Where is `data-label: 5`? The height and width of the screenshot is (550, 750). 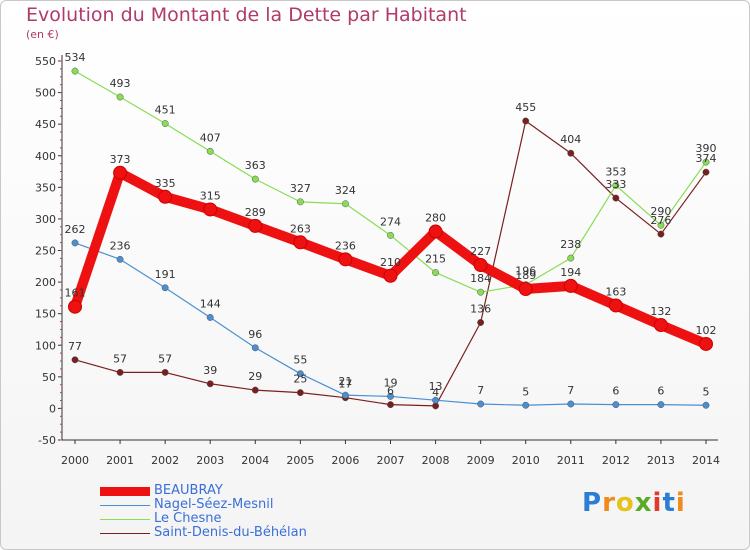 data-label: 5 is located at coordinates (706, 391).